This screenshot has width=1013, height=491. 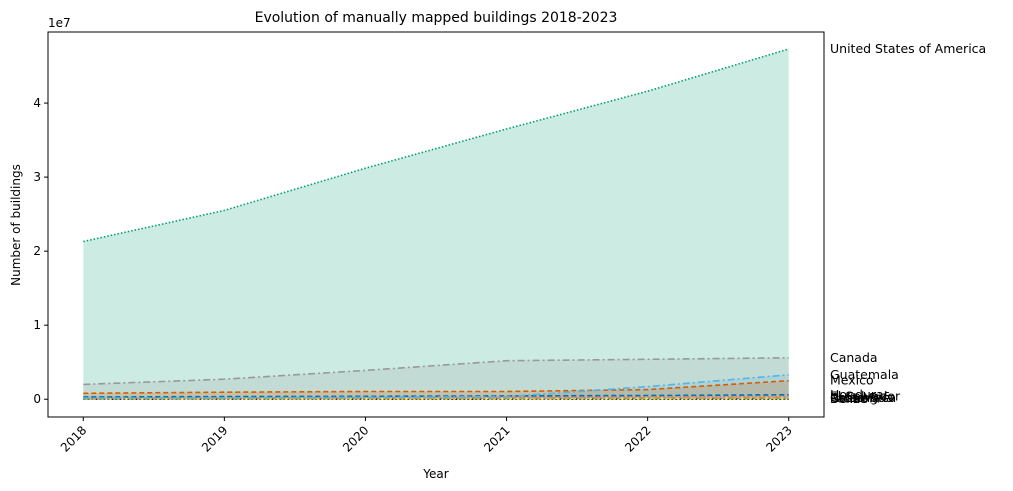 What do you see at coordinates (37, 103) in the screenshot?
I see `y-tick-label: 4` at bounding box center [37, 103].